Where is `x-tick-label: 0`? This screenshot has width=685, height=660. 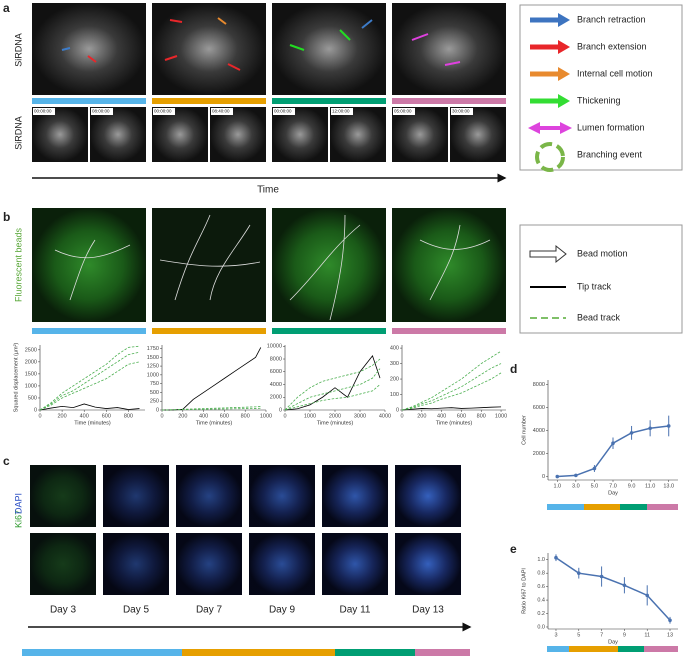
x-tick-label: 0 is located at coordinates (284, 416).